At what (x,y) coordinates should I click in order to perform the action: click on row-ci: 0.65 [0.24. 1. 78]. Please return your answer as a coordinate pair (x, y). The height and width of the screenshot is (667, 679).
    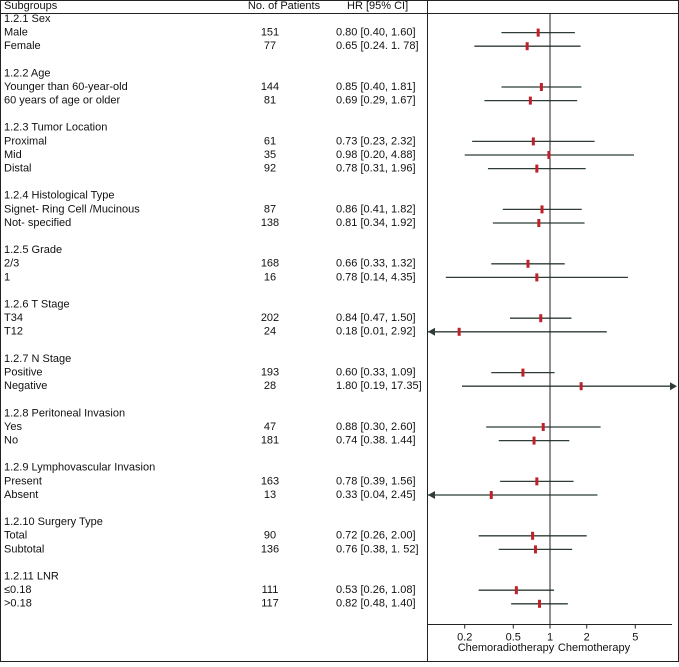
    Looking at the image, I should click on (377, 46).